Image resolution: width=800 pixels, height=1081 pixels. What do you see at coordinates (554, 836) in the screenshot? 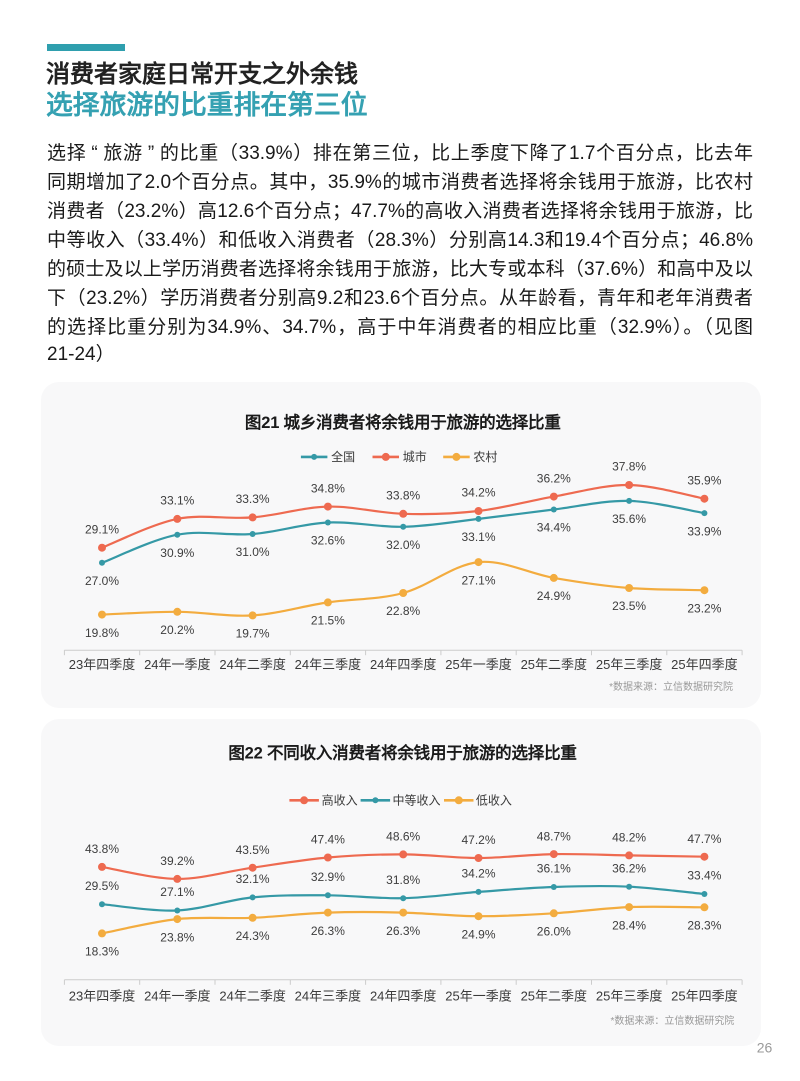
I see `svg-text: 48.7%` at bounding box center [554, 836].